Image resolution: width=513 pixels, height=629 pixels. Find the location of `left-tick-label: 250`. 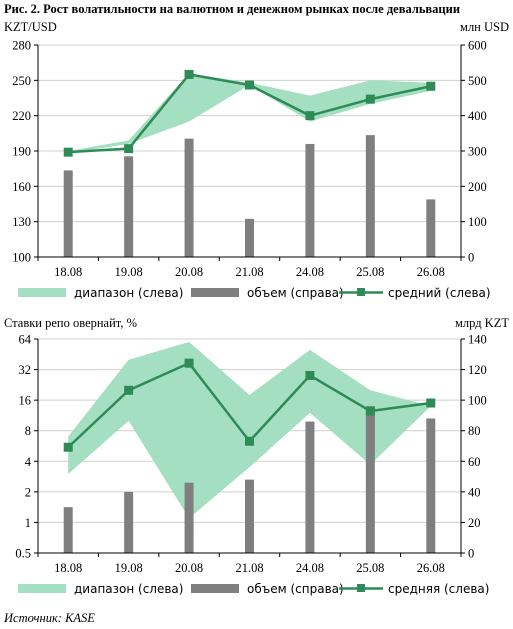

left-tick-label: 250 is located at coordinates (21, 81).